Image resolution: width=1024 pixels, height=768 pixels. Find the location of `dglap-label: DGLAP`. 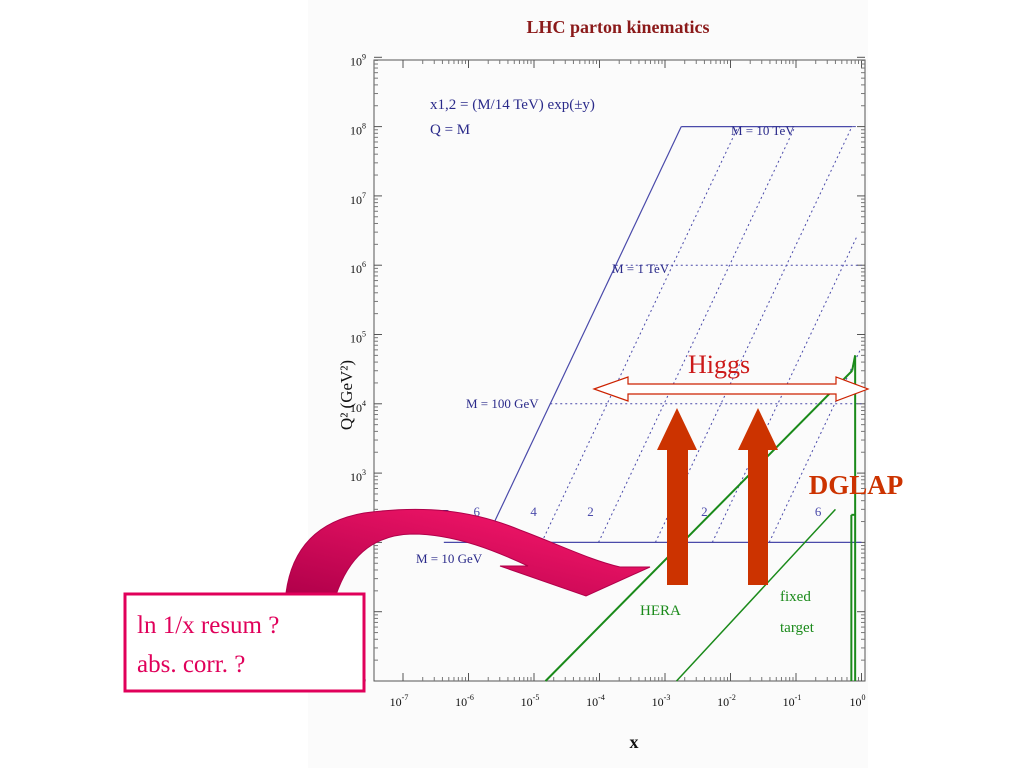

dglap-label: DGLAP is located at coordinates (856, 485).